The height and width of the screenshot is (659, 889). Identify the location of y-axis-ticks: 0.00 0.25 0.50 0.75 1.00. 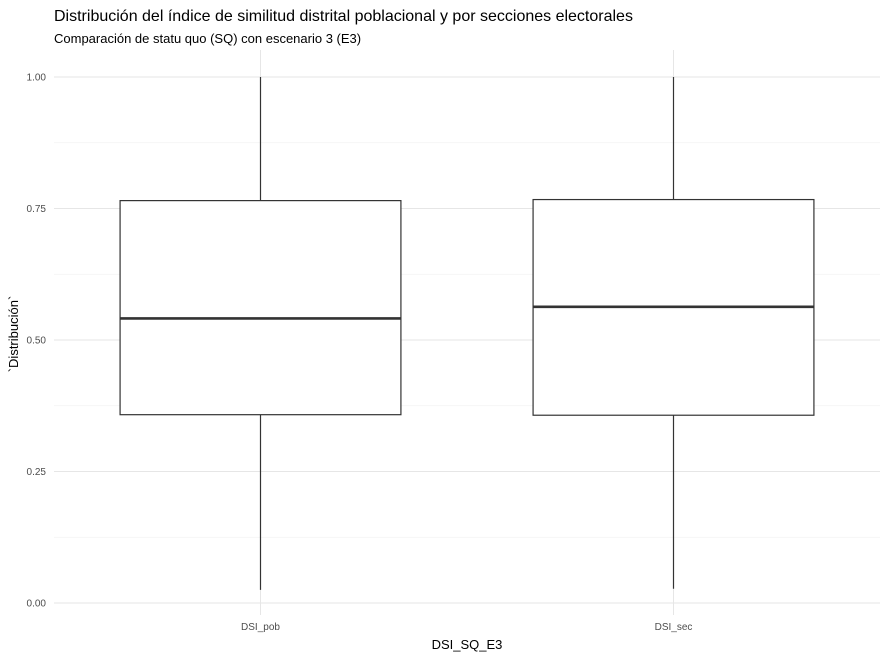
(37, 341).